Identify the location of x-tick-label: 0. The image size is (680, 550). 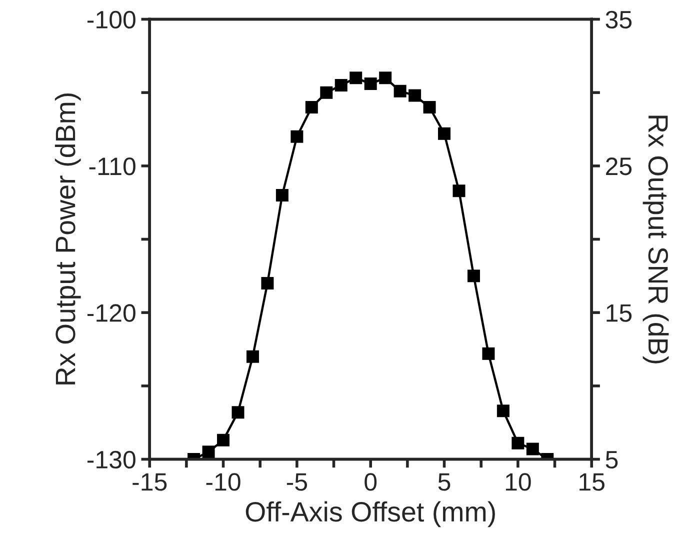
(370, 482).